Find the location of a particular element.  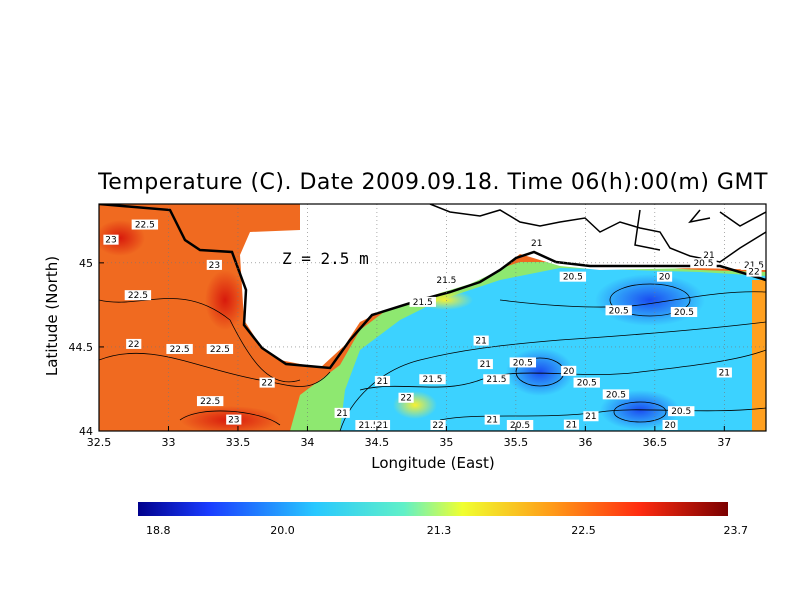

x-tick-label: 34.5 is located at coordinates (377, 442).